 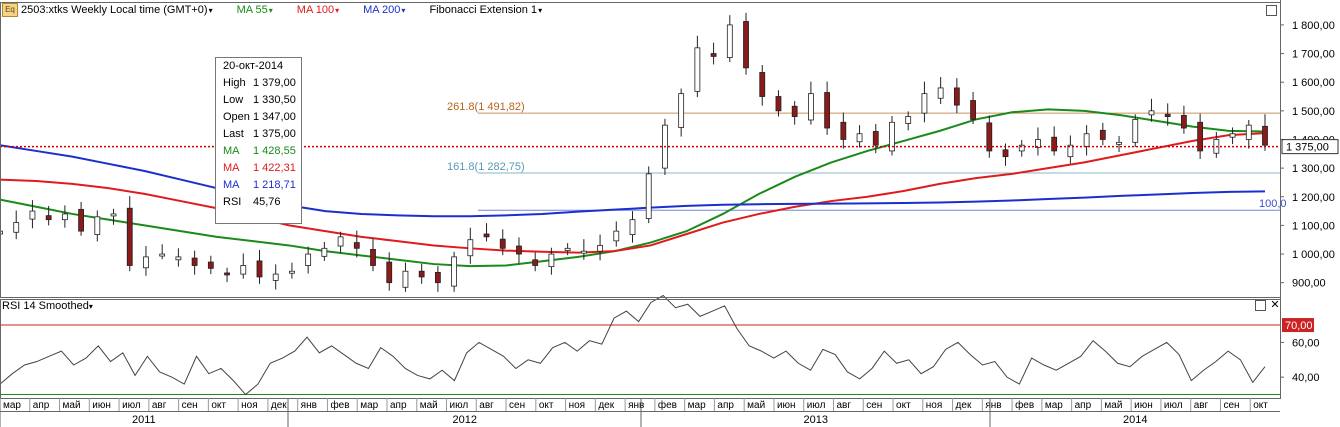 I want to click on legend-ma55: MA 55▾, so click(x=254, y=10).